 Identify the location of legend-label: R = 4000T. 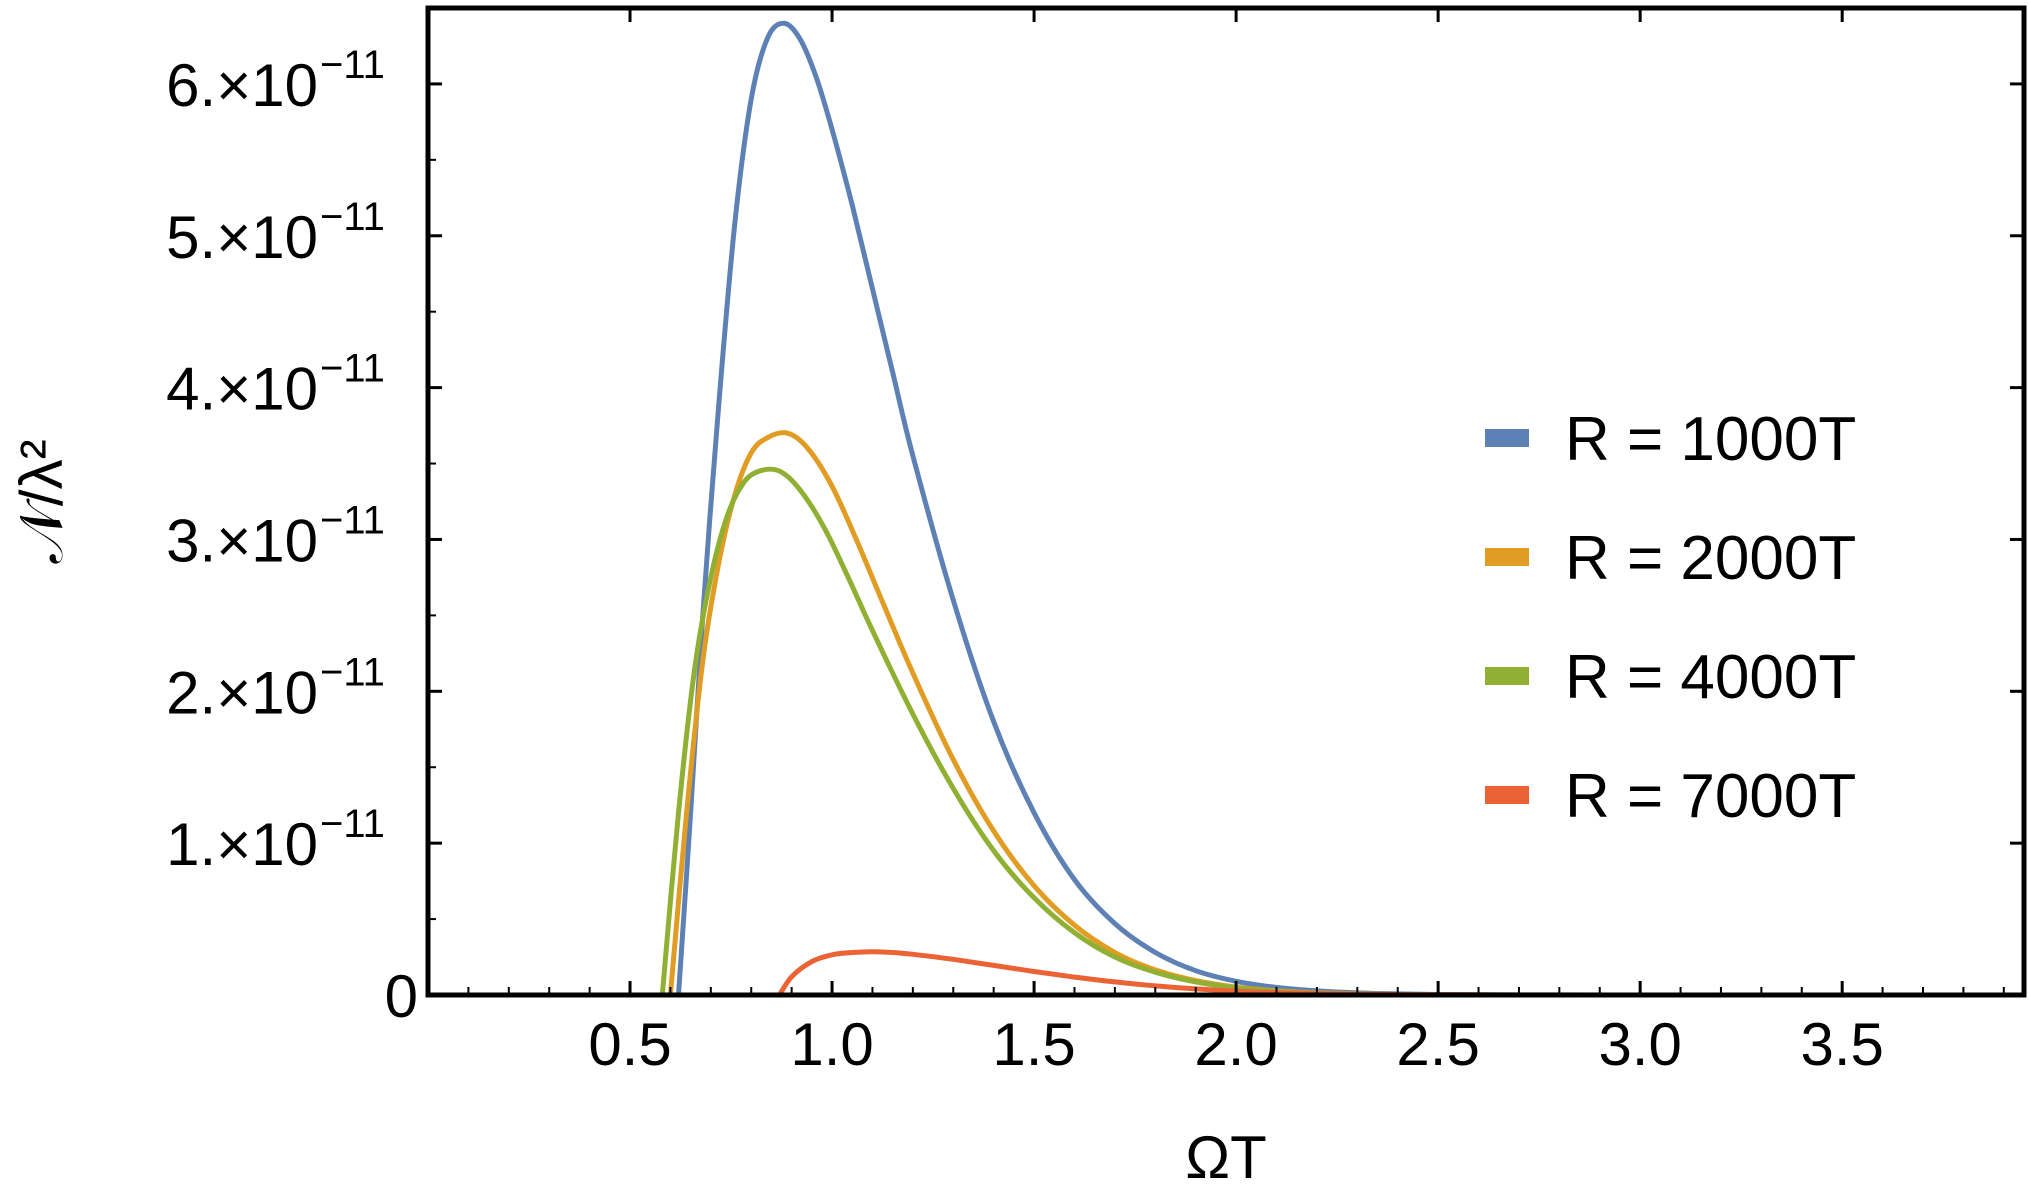
(1710, 677).